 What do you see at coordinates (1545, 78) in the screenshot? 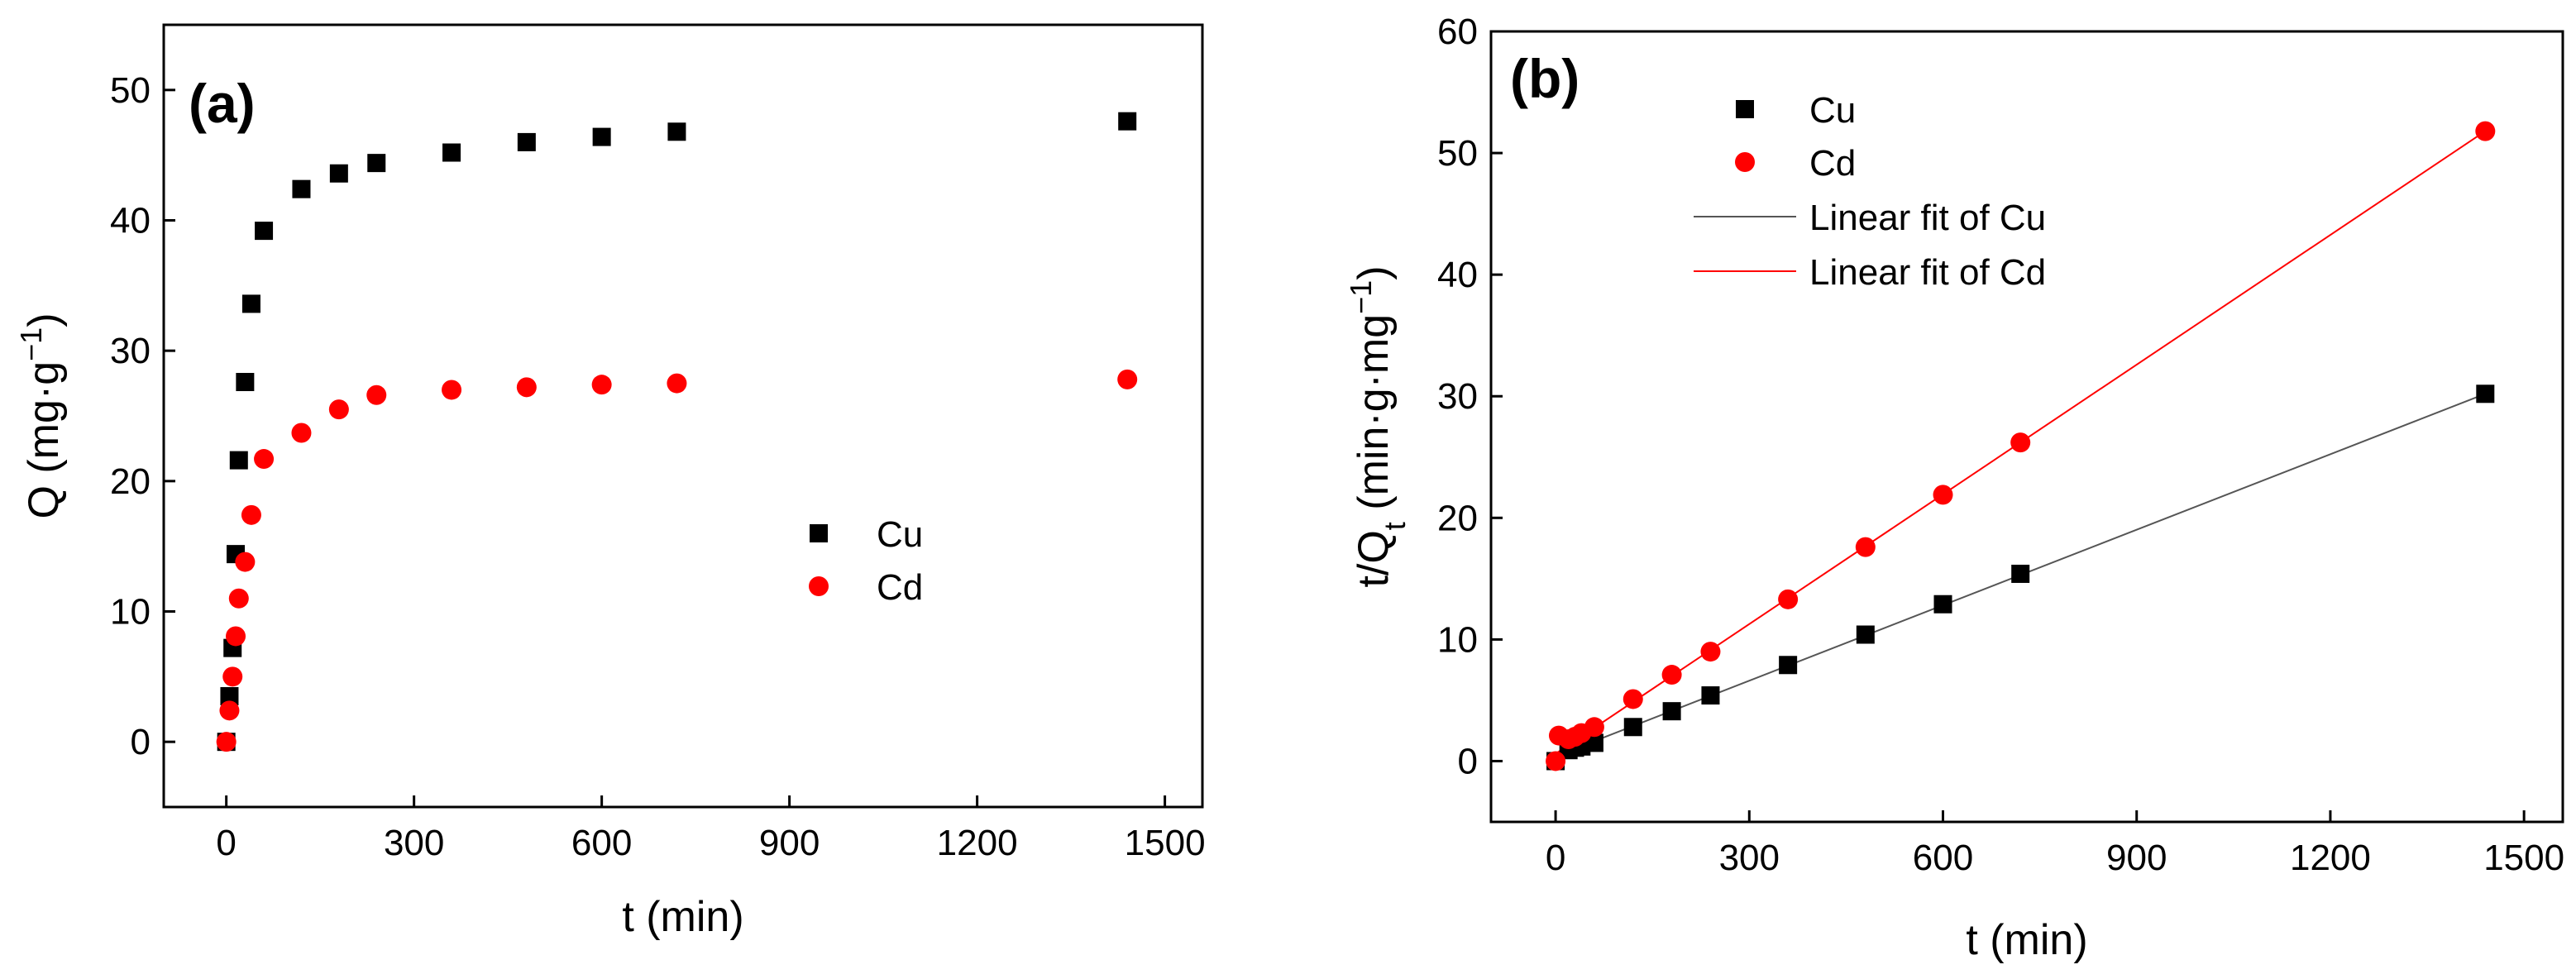
I see `panel-label-b: (b)` at bounding box center [1545, 78].